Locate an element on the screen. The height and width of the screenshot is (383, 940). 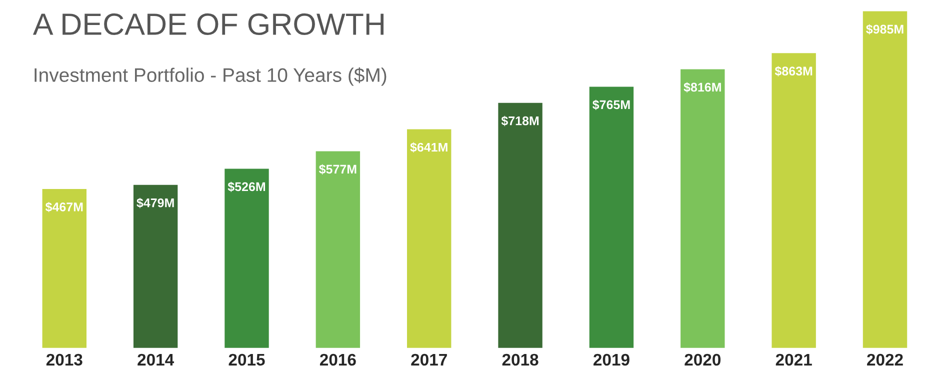
x-tick-label: 2020 is located at coordinates (702, 360).